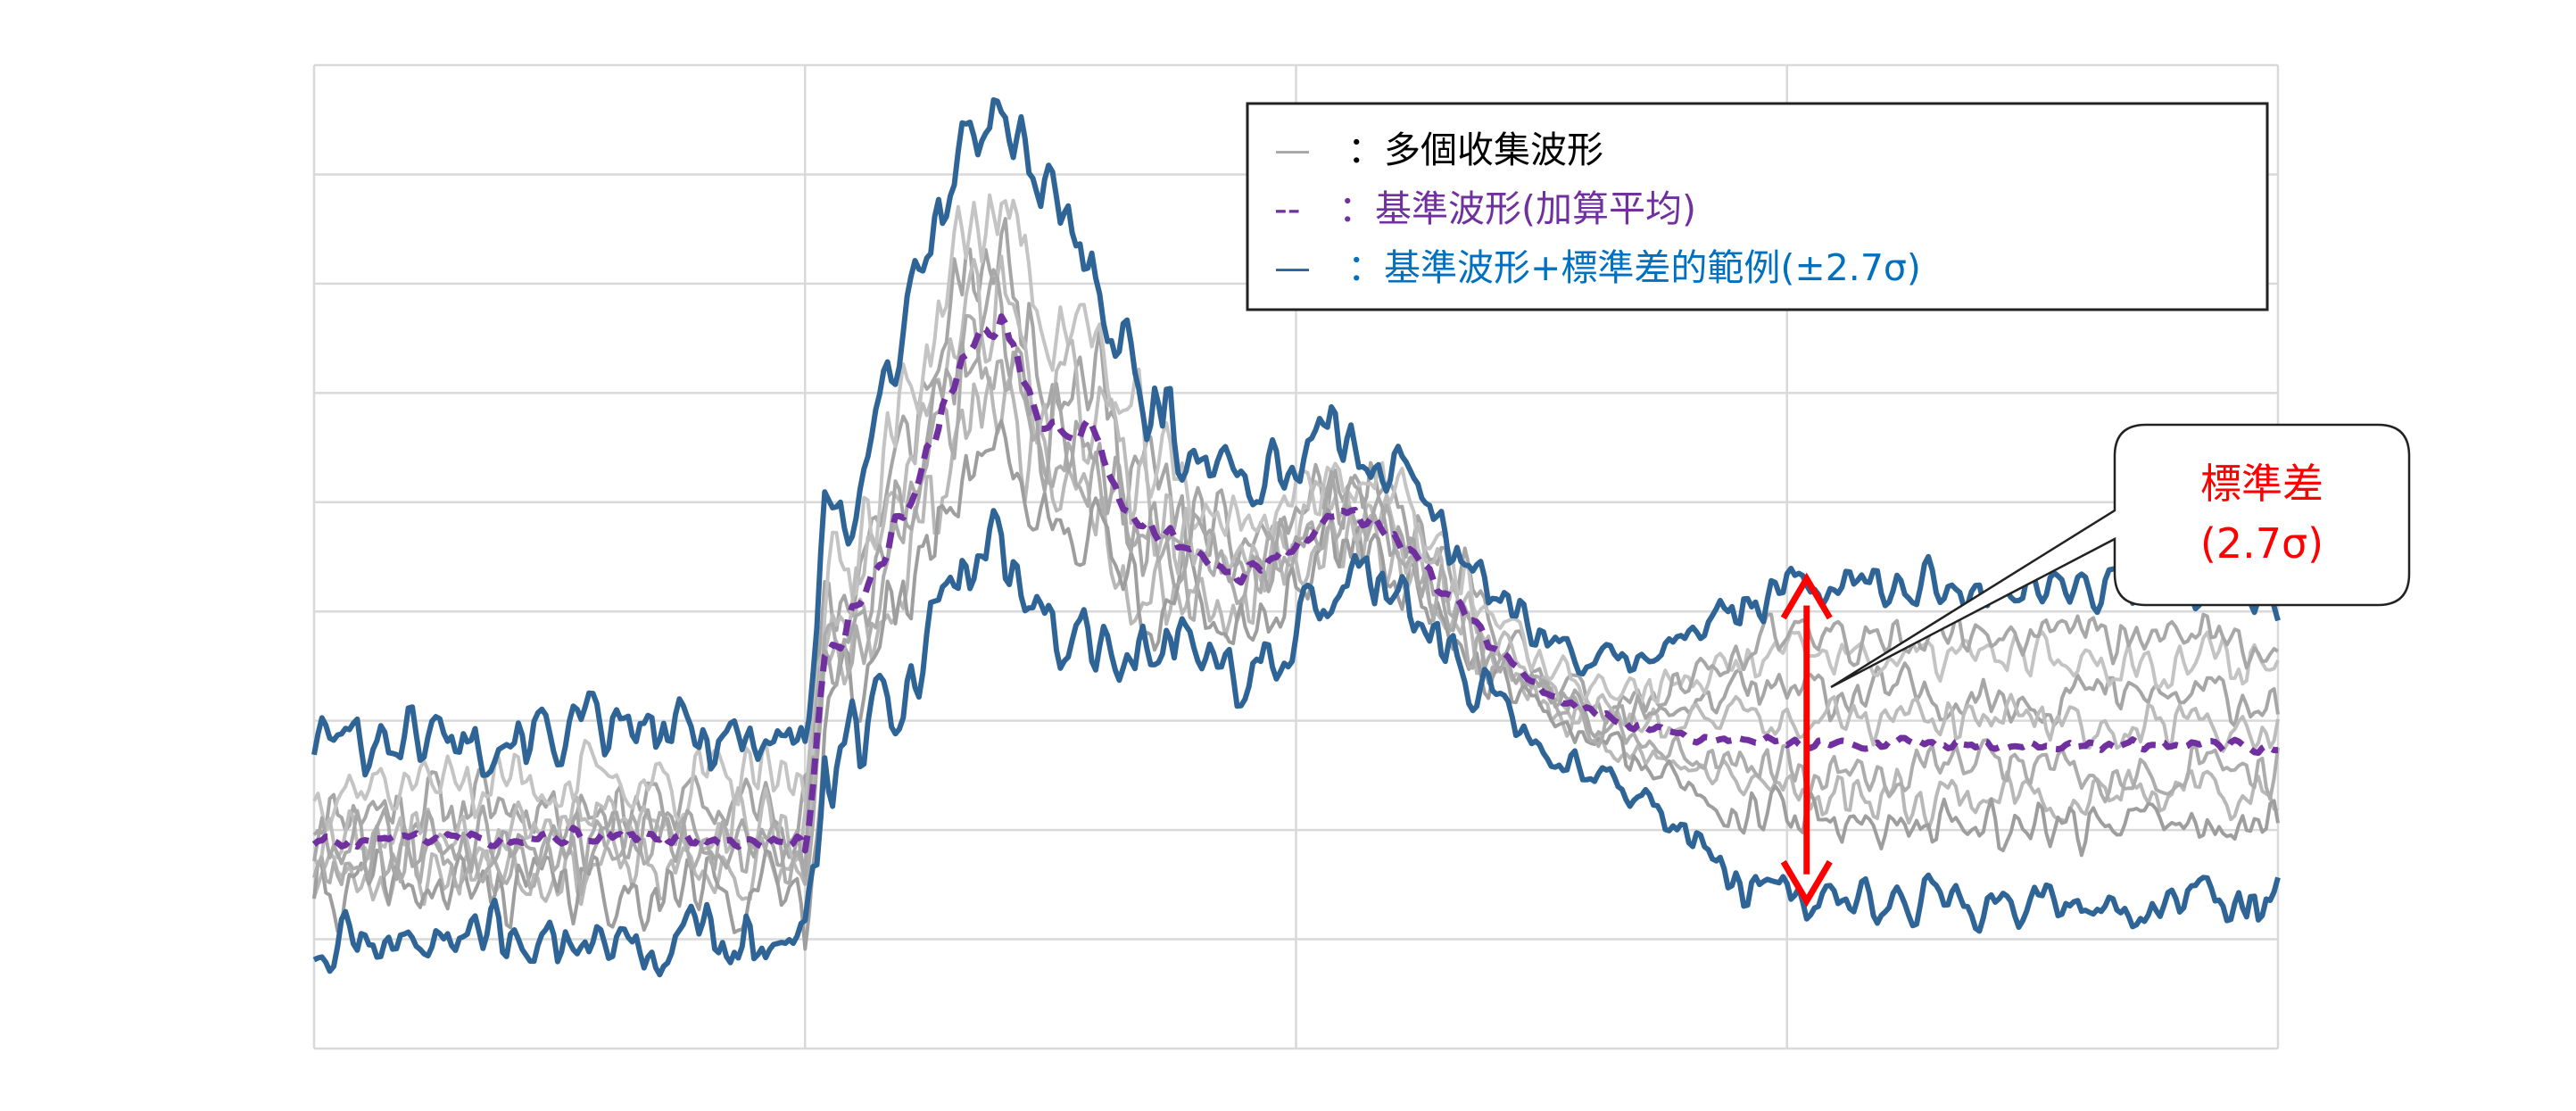 This screenshot has width=2576, height=1111. Describe the element at coordinates (1634, 267) in the screenshot. I see `legend-label-band: ：基準波形+標準差的範例(±2.7σ)` at that location.